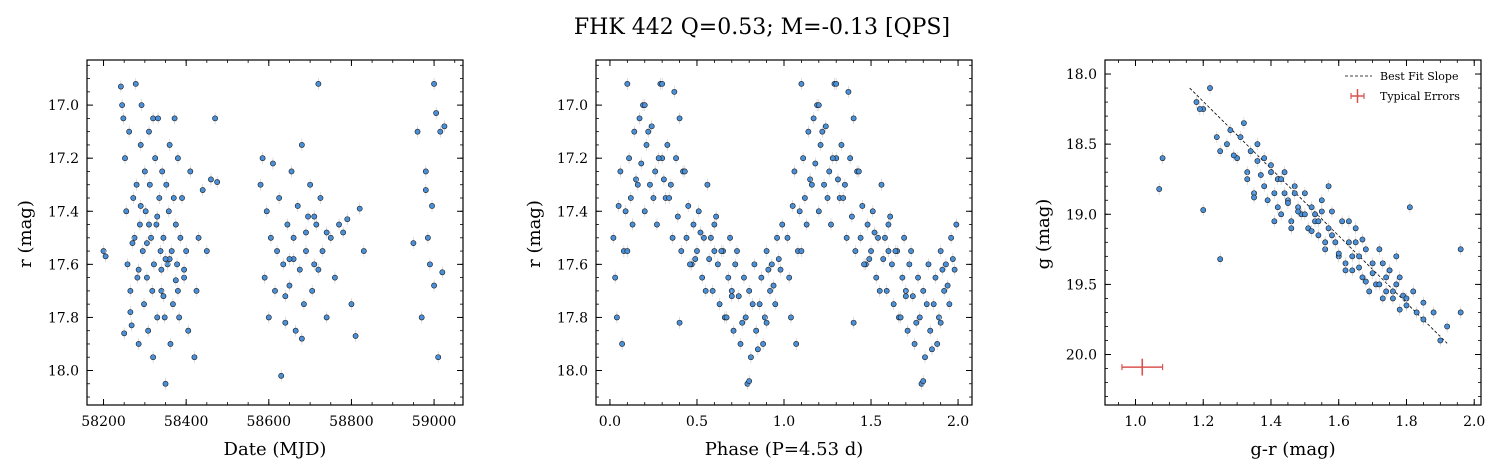  What do you see at coordinates (572, 106) in the screenshot?
I see `y-tick-label: 17.0` at bounding box center [572, 106].